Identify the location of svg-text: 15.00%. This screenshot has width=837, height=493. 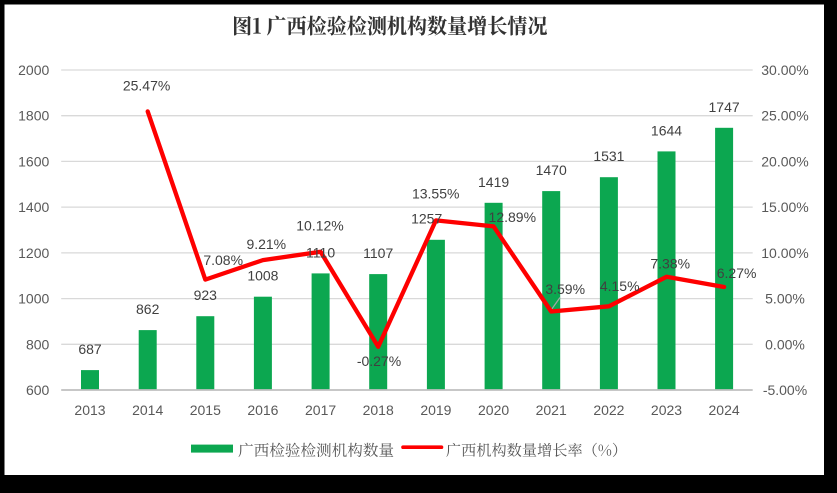
(784, 207).